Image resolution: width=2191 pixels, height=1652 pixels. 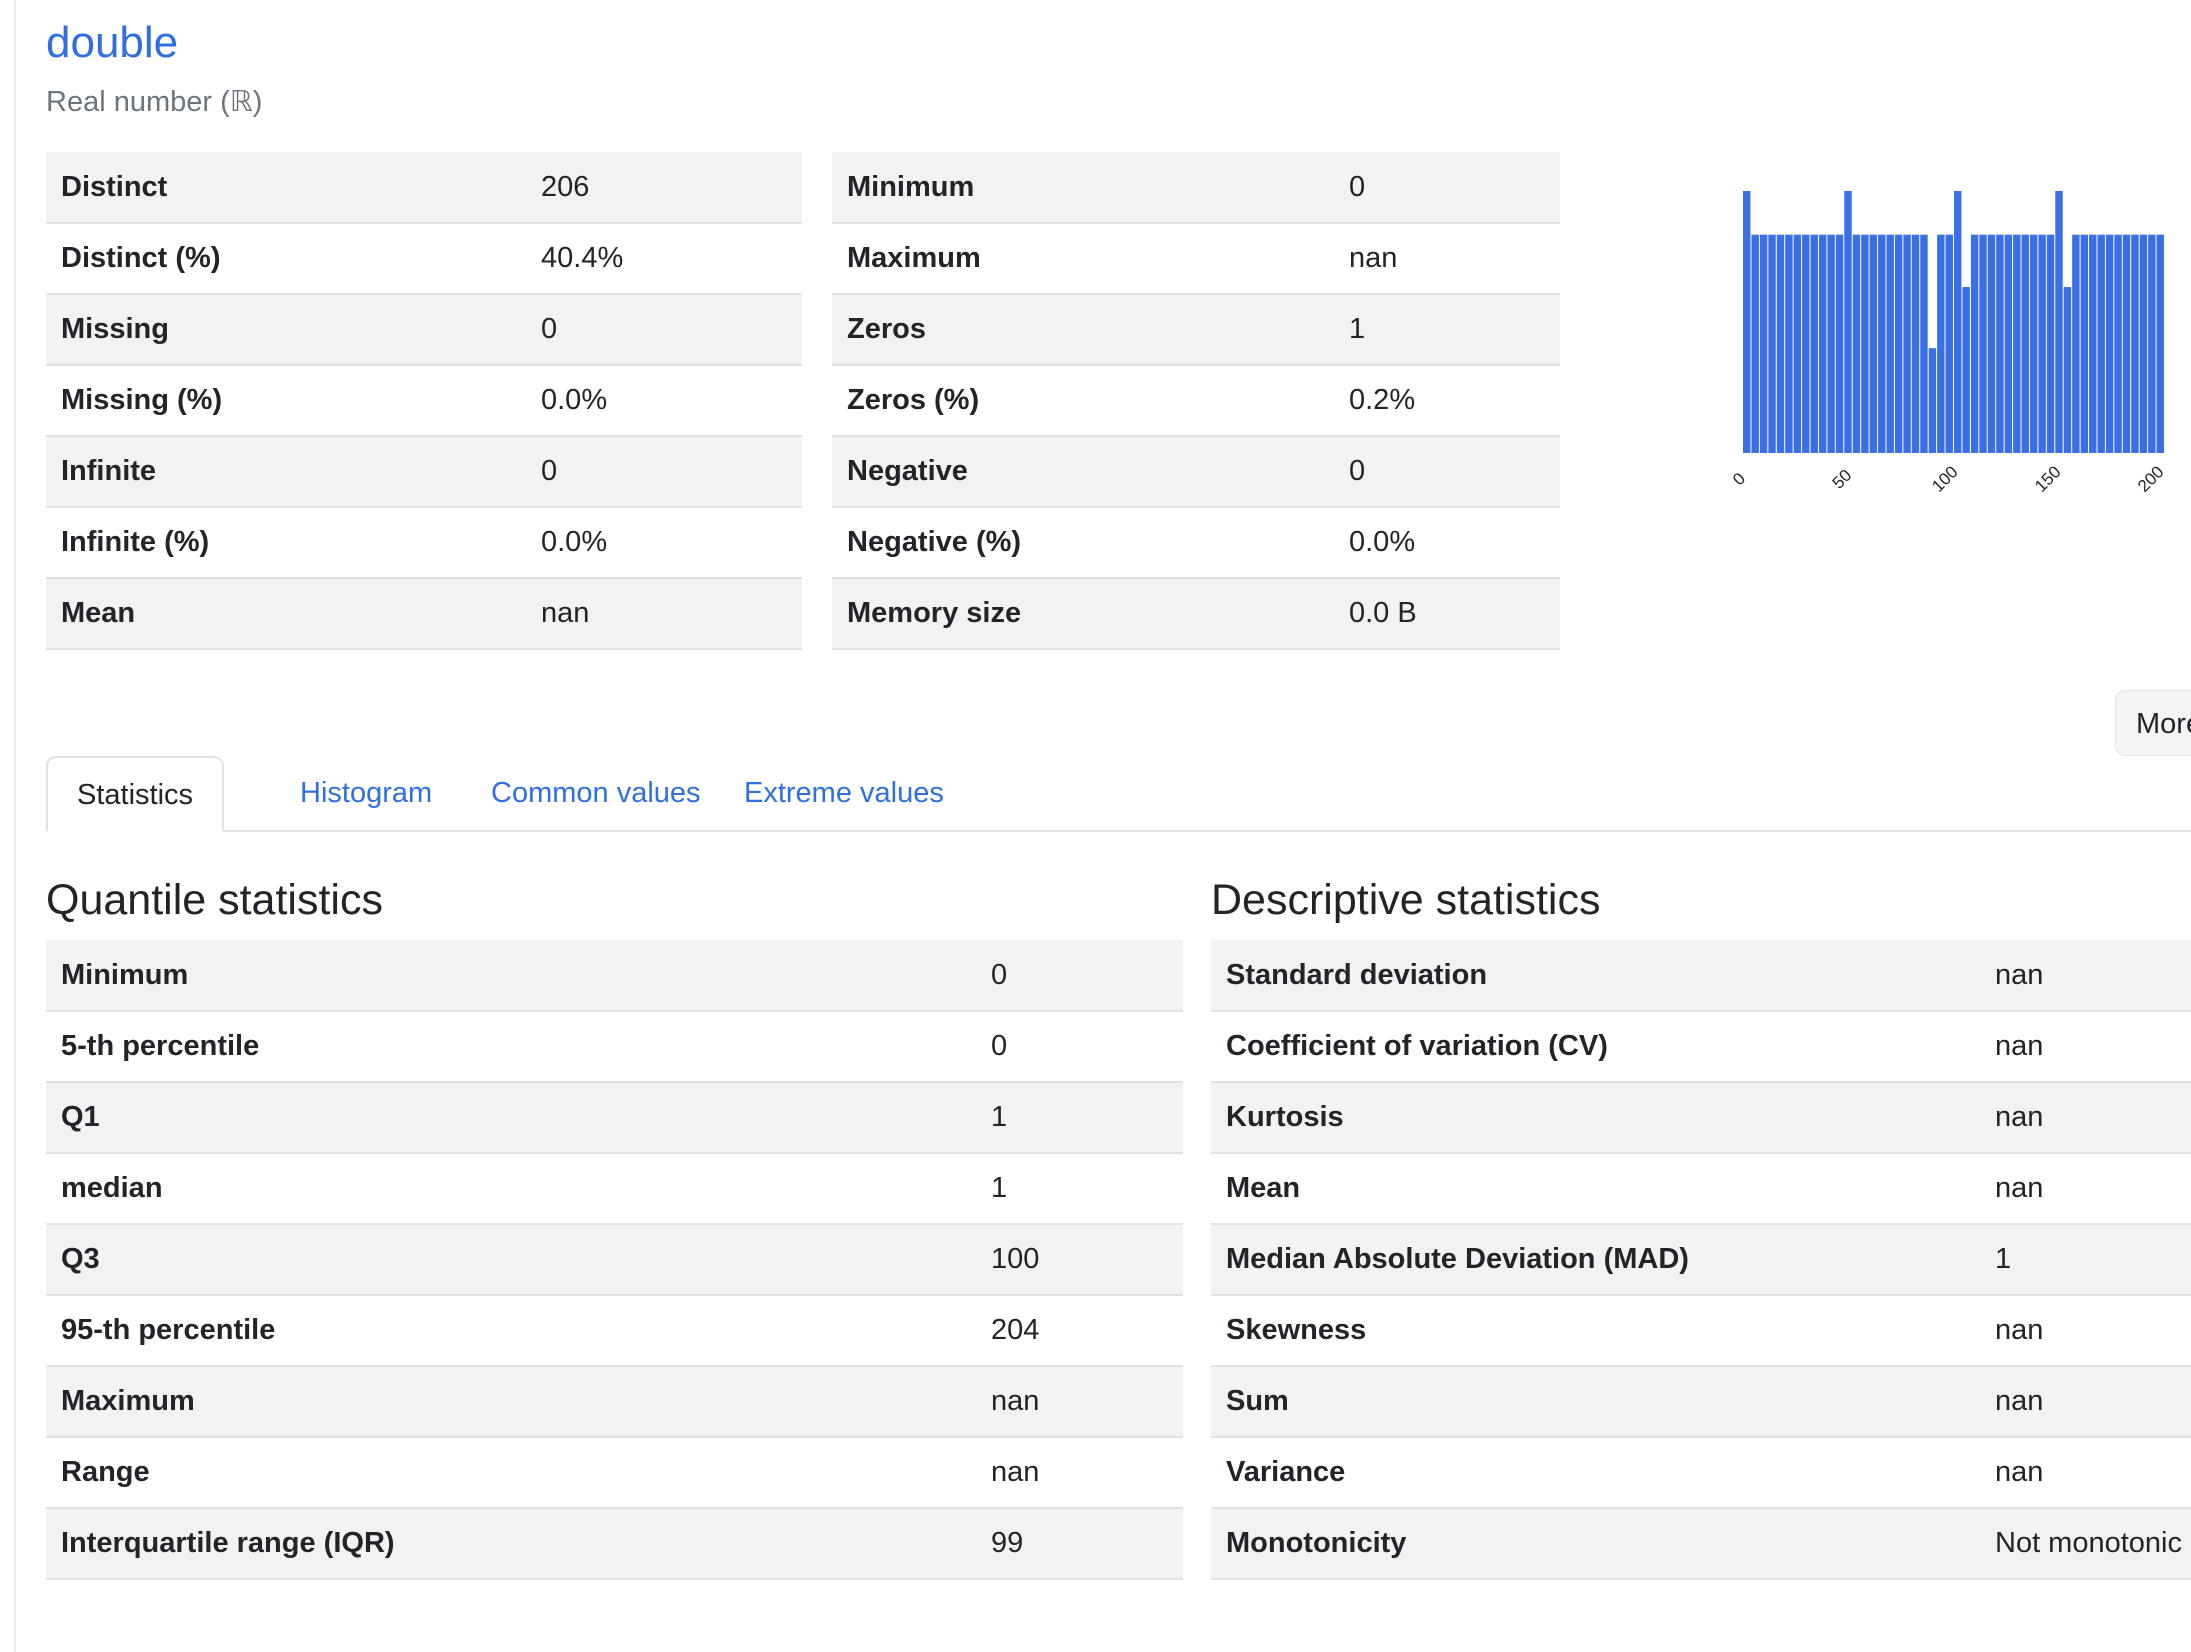 I want to click on table-row: Memory size 0.0 B, so click(x=1196, y=614).